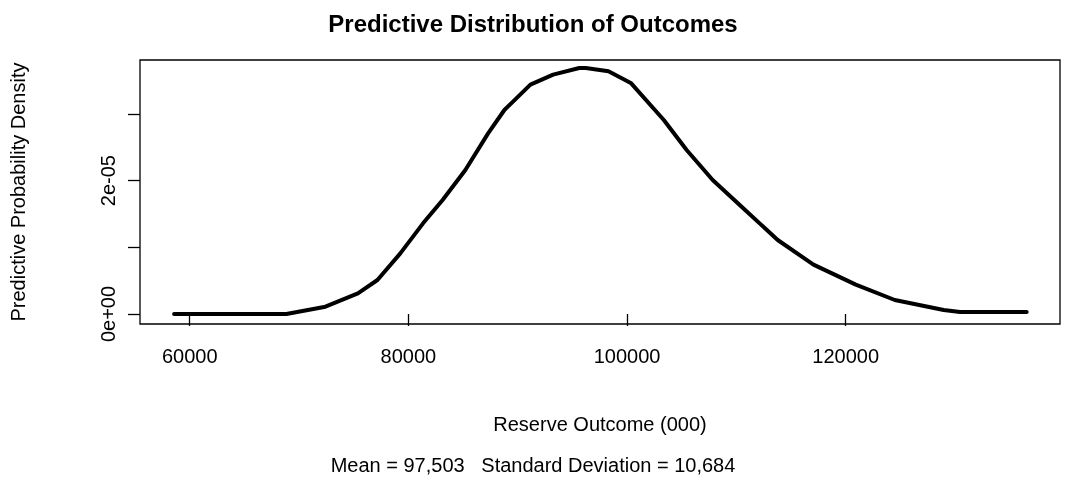 This screenshot has height=498, width=1066. I want to click on x-tick-label: 100000, so click(627, 356).